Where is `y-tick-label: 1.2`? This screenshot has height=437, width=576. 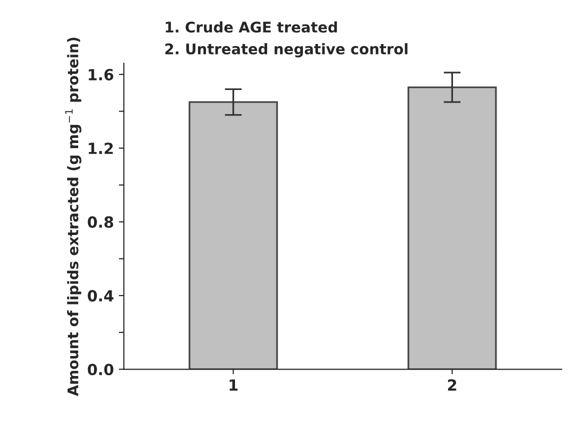 y-tick-label: 1.2 is located at coordinates (100, 148).